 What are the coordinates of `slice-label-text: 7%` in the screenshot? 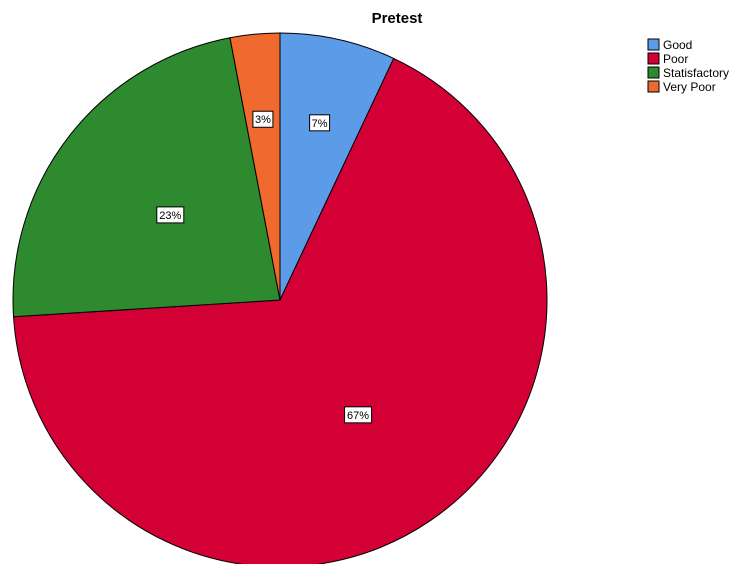 It's located at (320, 124).